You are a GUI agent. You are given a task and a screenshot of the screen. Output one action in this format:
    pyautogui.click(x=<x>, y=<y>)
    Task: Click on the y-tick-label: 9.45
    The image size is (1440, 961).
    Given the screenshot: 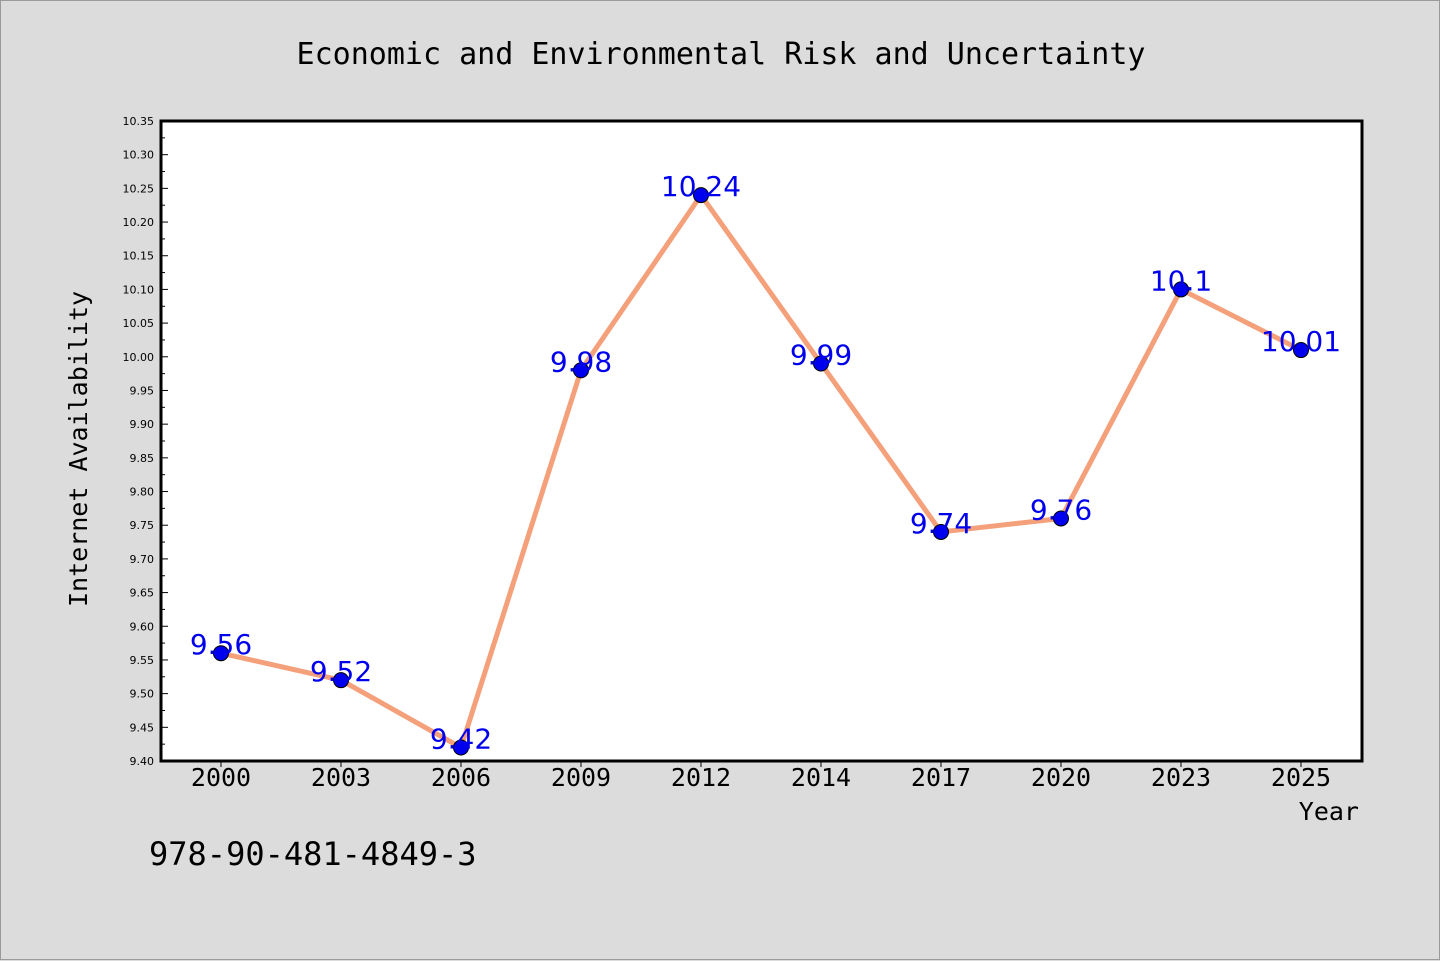 What is the action you would take?
    pyautogui.click(x=142, y=727)
    